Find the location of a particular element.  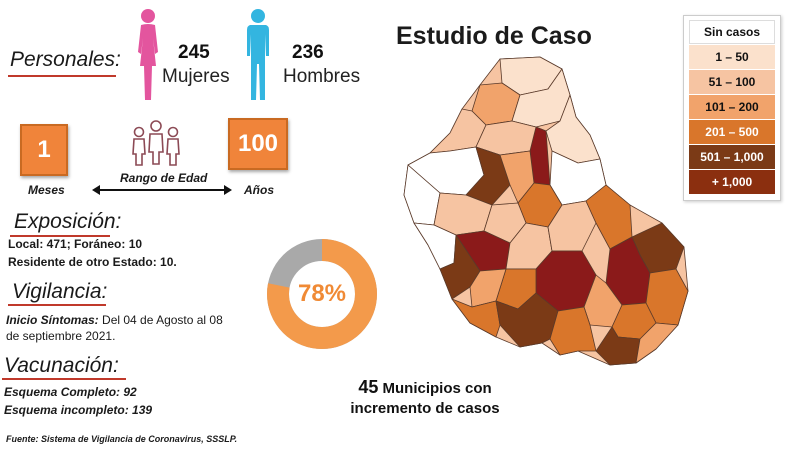

men-count: 236 is located at coordinates (308, 52).